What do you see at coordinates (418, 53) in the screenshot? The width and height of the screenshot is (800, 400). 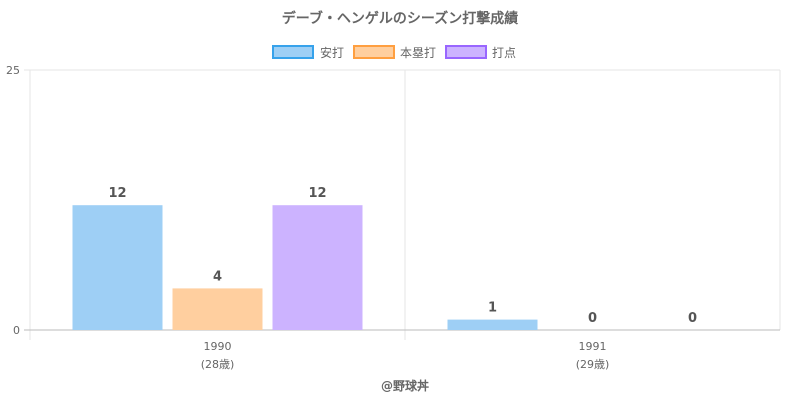 I see `legend-label-2: 本塁打` at bounding box center [418, 53].